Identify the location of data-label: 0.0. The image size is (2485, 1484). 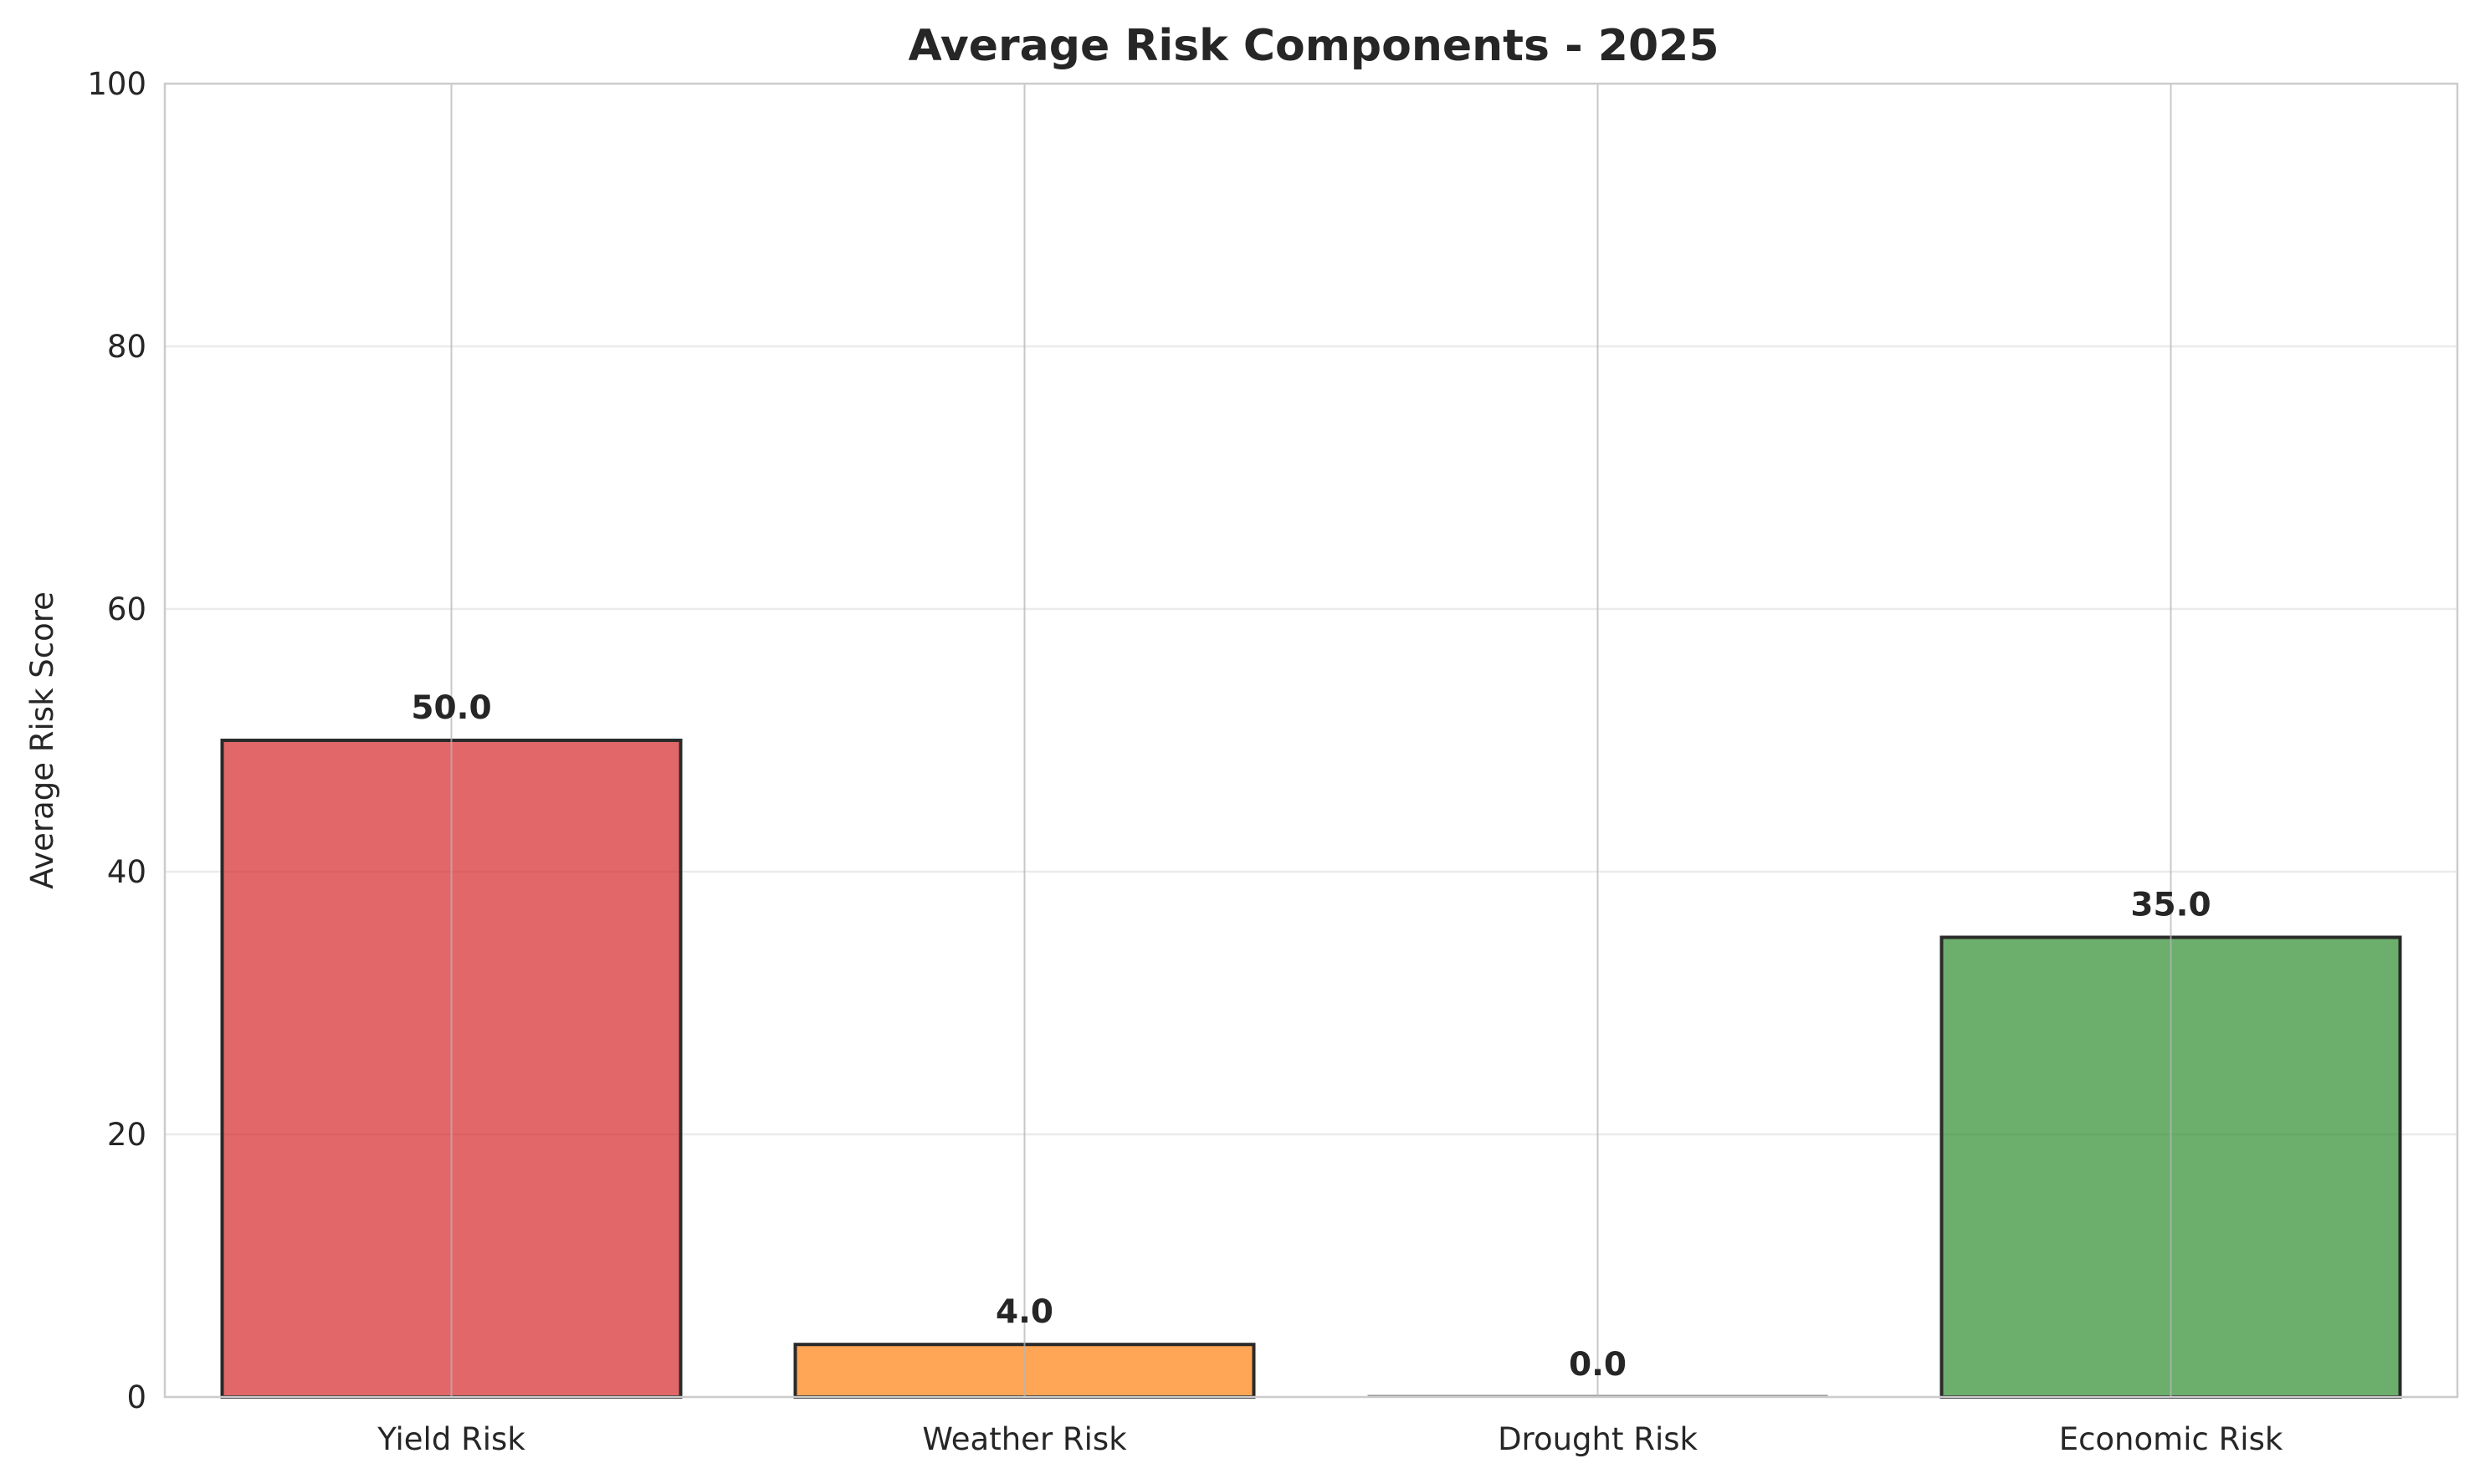
(1598, 1365).